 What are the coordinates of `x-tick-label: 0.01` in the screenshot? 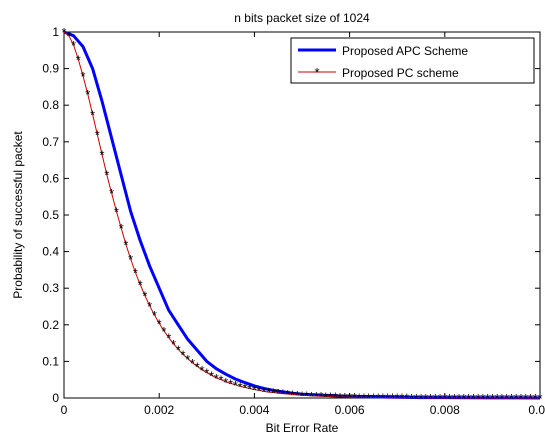 It's located at (536, 410).